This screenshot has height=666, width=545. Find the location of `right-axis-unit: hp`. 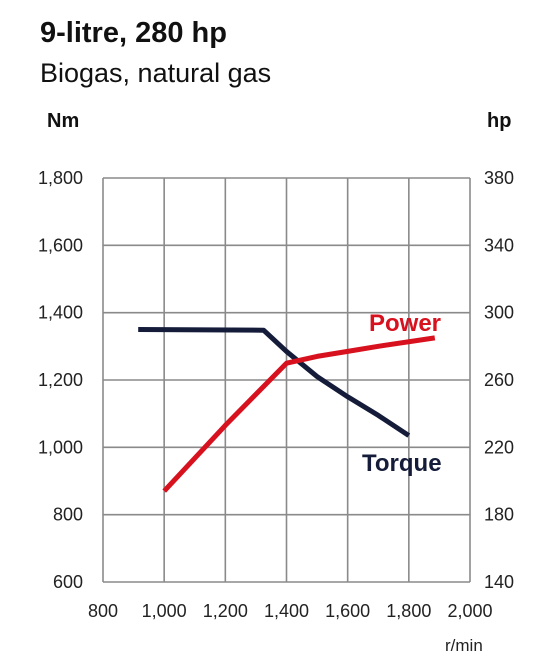

right-axis-unit: hp is located at coordinates (499, 121).